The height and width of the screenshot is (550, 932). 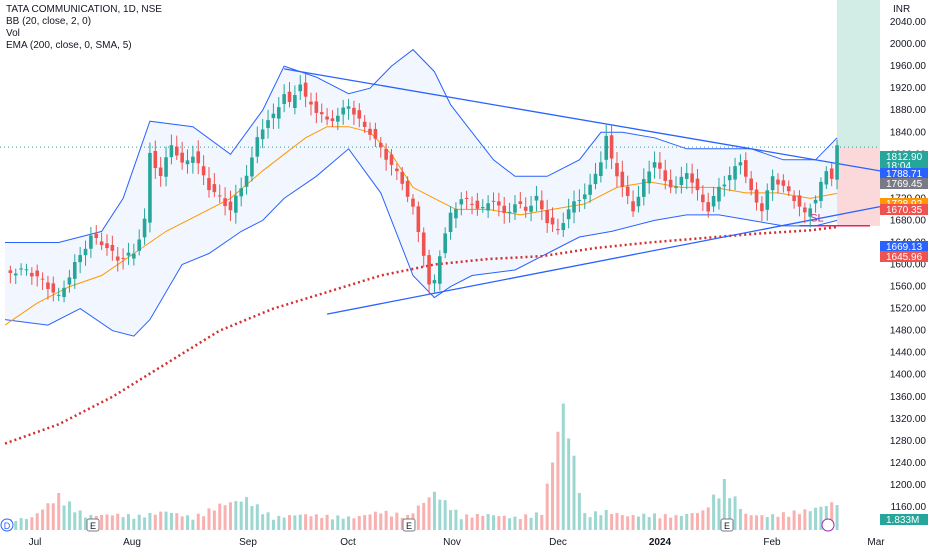 I want to click on price-tag-value: 1645.96, so click(x=904, y=257).